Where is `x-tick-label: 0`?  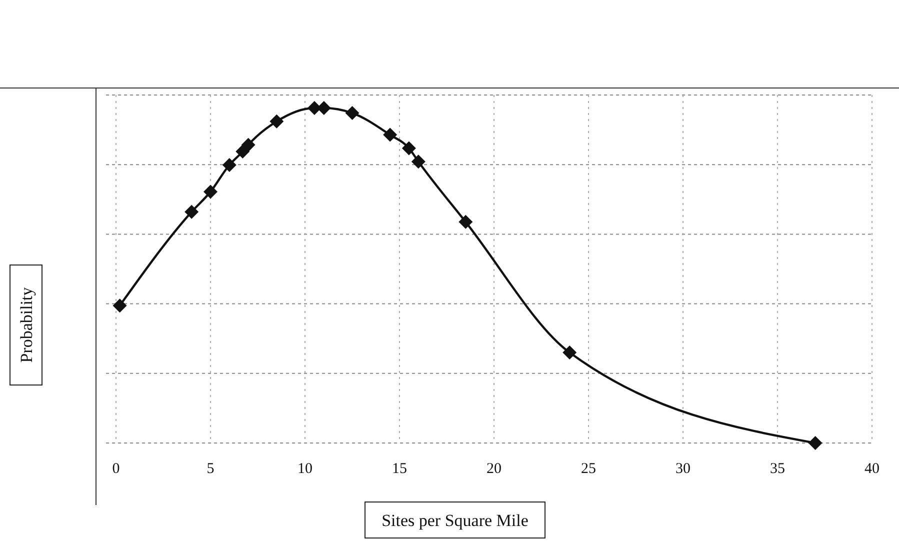 x-tick-label: 0 is located at coordinates (116, 469).